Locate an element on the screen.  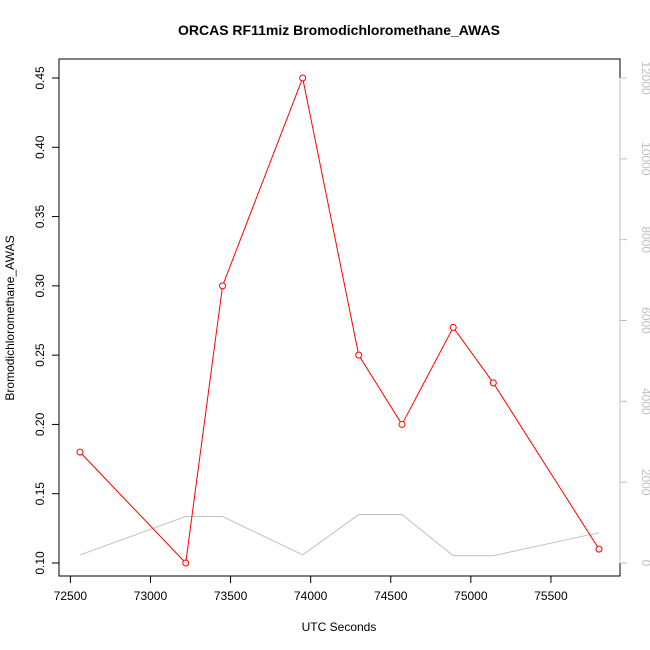
y-tick-label: 0.30 is located at coordinates (40, 286).